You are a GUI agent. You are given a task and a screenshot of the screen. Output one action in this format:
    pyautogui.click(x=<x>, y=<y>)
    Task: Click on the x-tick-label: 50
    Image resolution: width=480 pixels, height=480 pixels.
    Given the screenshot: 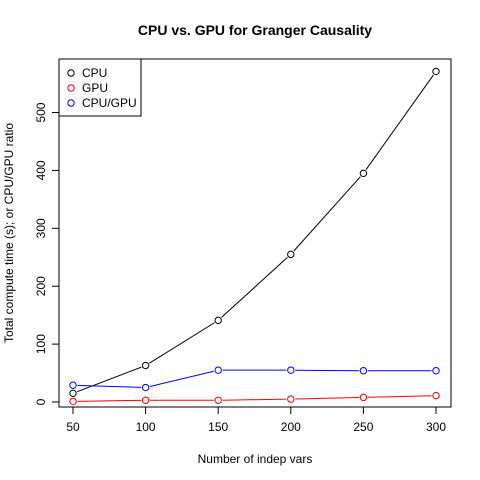 What is the action you would take?
    pyautogui.click(x=73, y=427)
    